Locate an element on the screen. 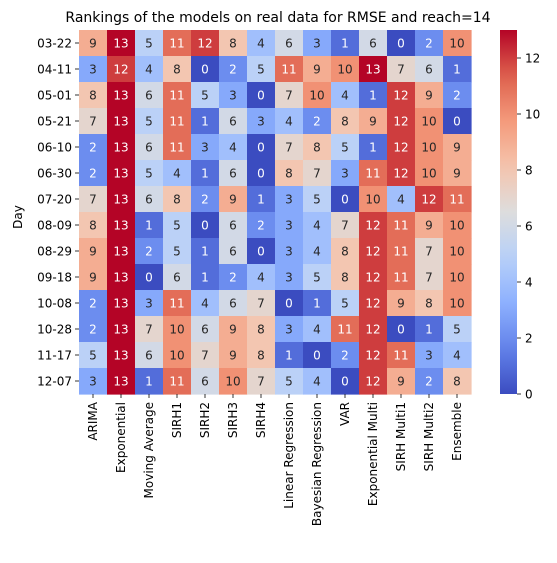  x-tick-label: ARIMA is located at coordinates (93, 420).